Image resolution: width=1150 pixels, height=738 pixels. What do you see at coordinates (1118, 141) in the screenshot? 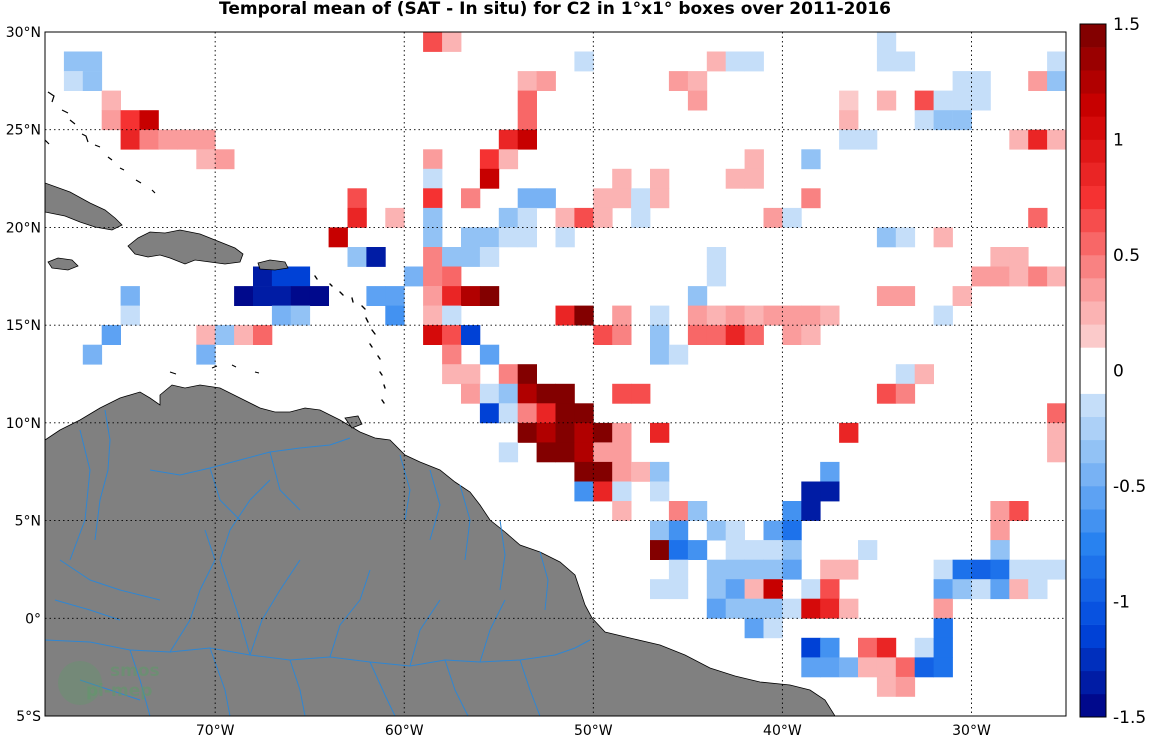
I see `colorbar-tick-label: 1` at bounding box center [1118, 141].